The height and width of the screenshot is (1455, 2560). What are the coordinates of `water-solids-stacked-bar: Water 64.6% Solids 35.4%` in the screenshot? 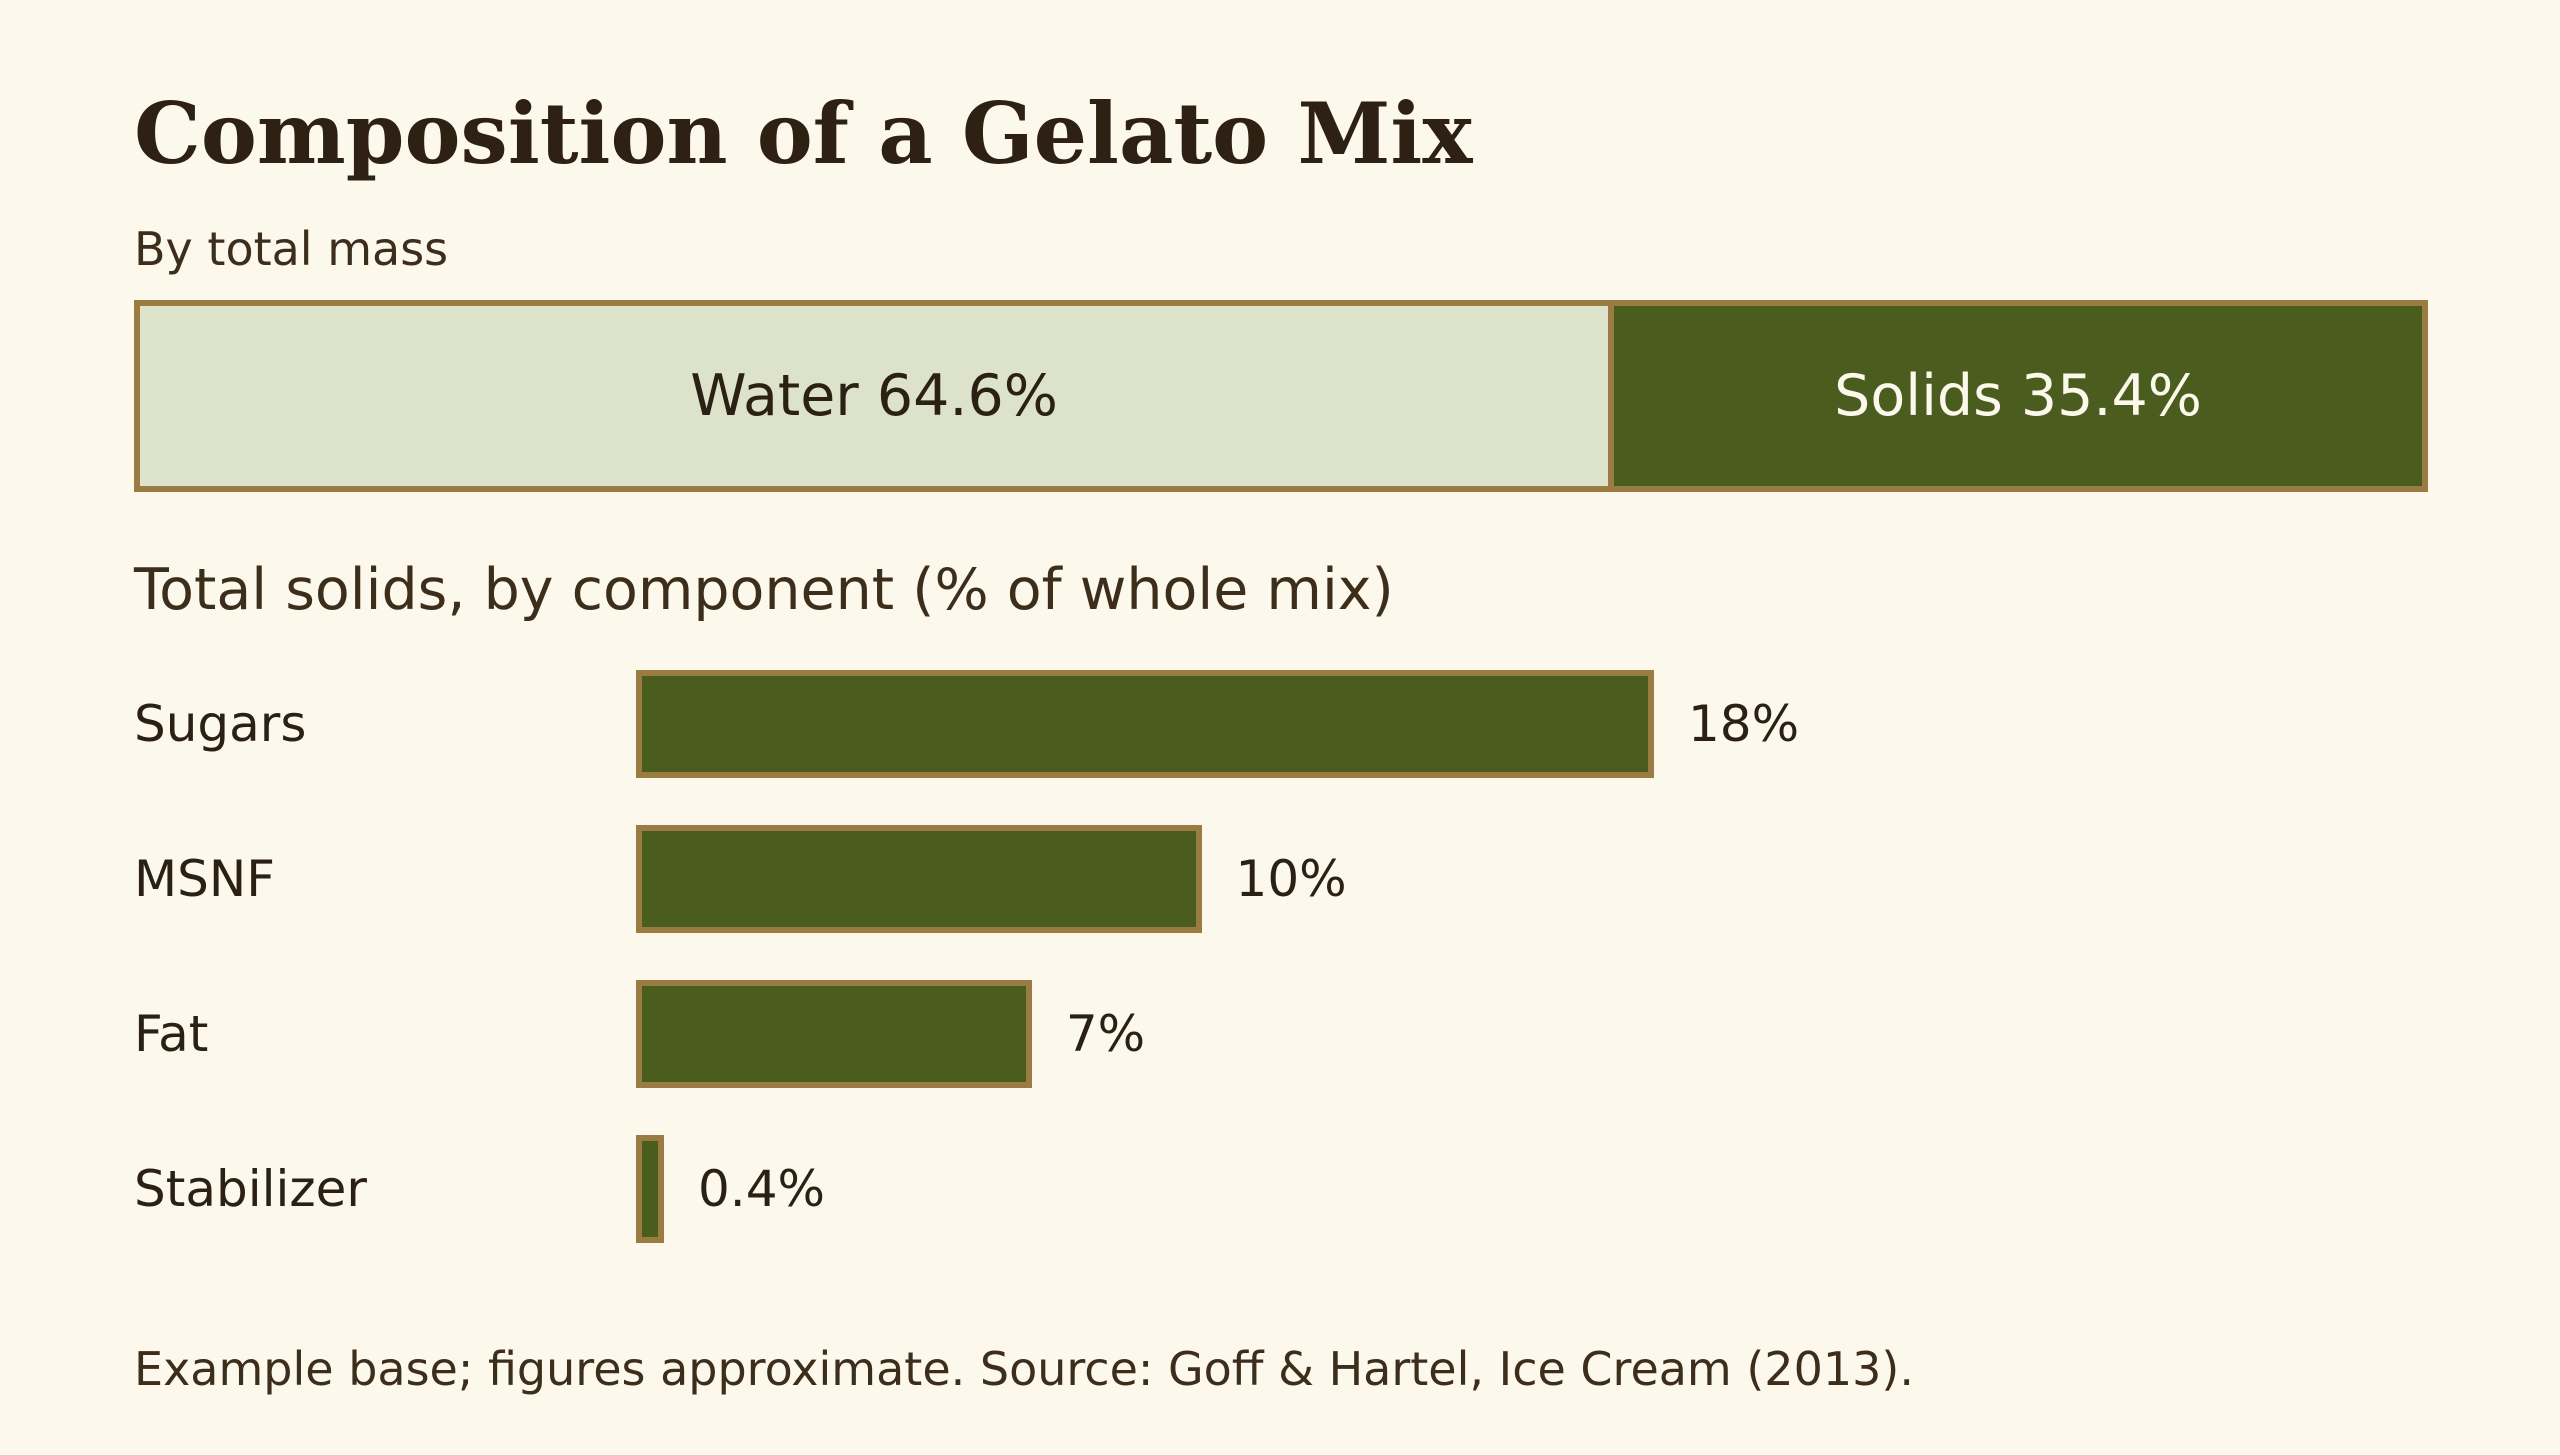 It's located at (1281, 396).